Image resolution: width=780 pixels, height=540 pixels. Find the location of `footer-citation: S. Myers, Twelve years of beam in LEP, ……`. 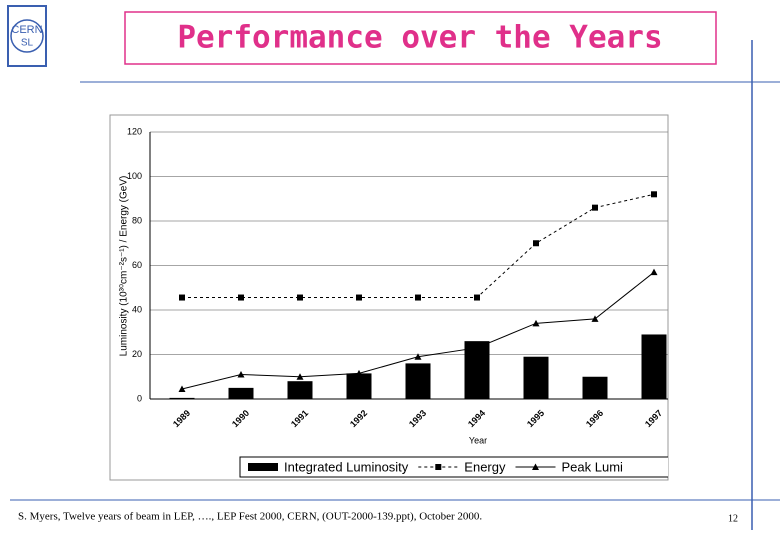

footer-citation: S. Myers, Twelve years of beam in LEP, …… is located at coordinates (250, 517).